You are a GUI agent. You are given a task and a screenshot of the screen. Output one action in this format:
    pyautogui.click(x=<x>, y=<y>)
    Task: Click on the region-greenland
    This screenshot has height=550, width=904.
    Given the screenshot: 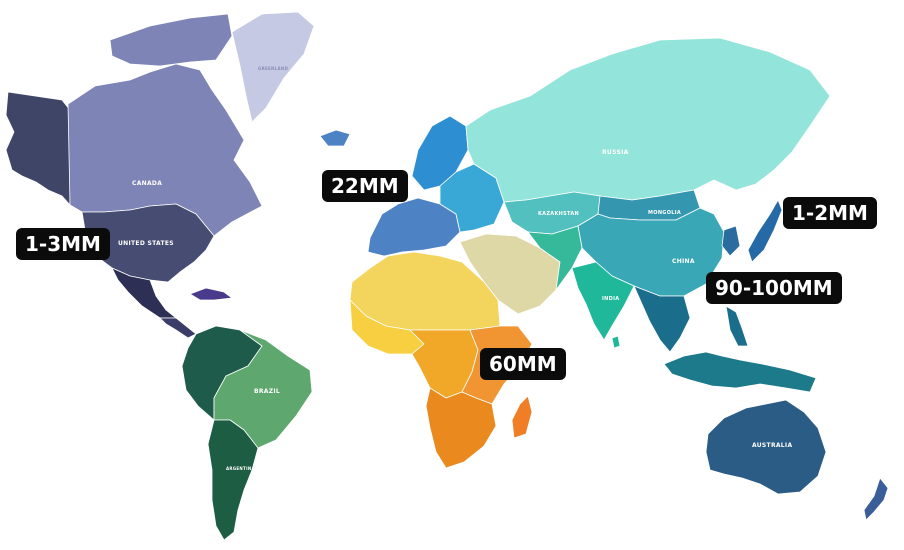 What is the action you would take?
    pyautogui.click(x=273, y=67)
    